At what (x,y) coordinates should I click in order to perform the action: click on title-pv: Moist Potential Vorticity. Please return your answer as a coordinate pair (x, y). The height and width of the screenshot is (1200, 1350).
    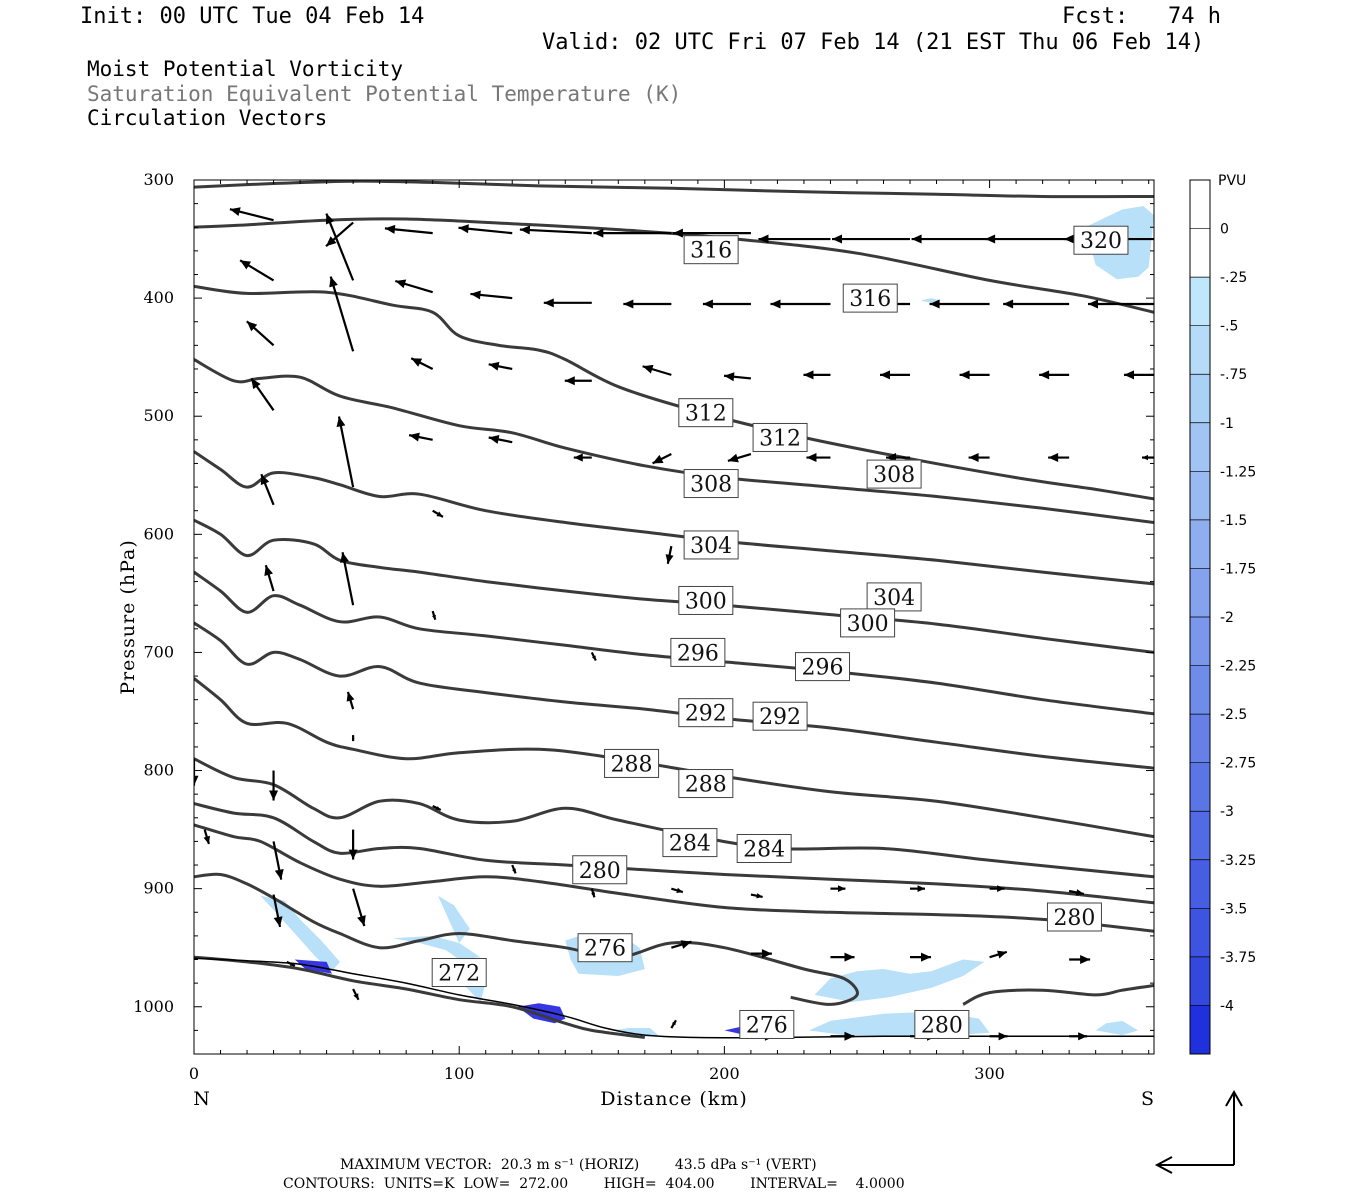
    Looking at the image, I should click on (245, 69).